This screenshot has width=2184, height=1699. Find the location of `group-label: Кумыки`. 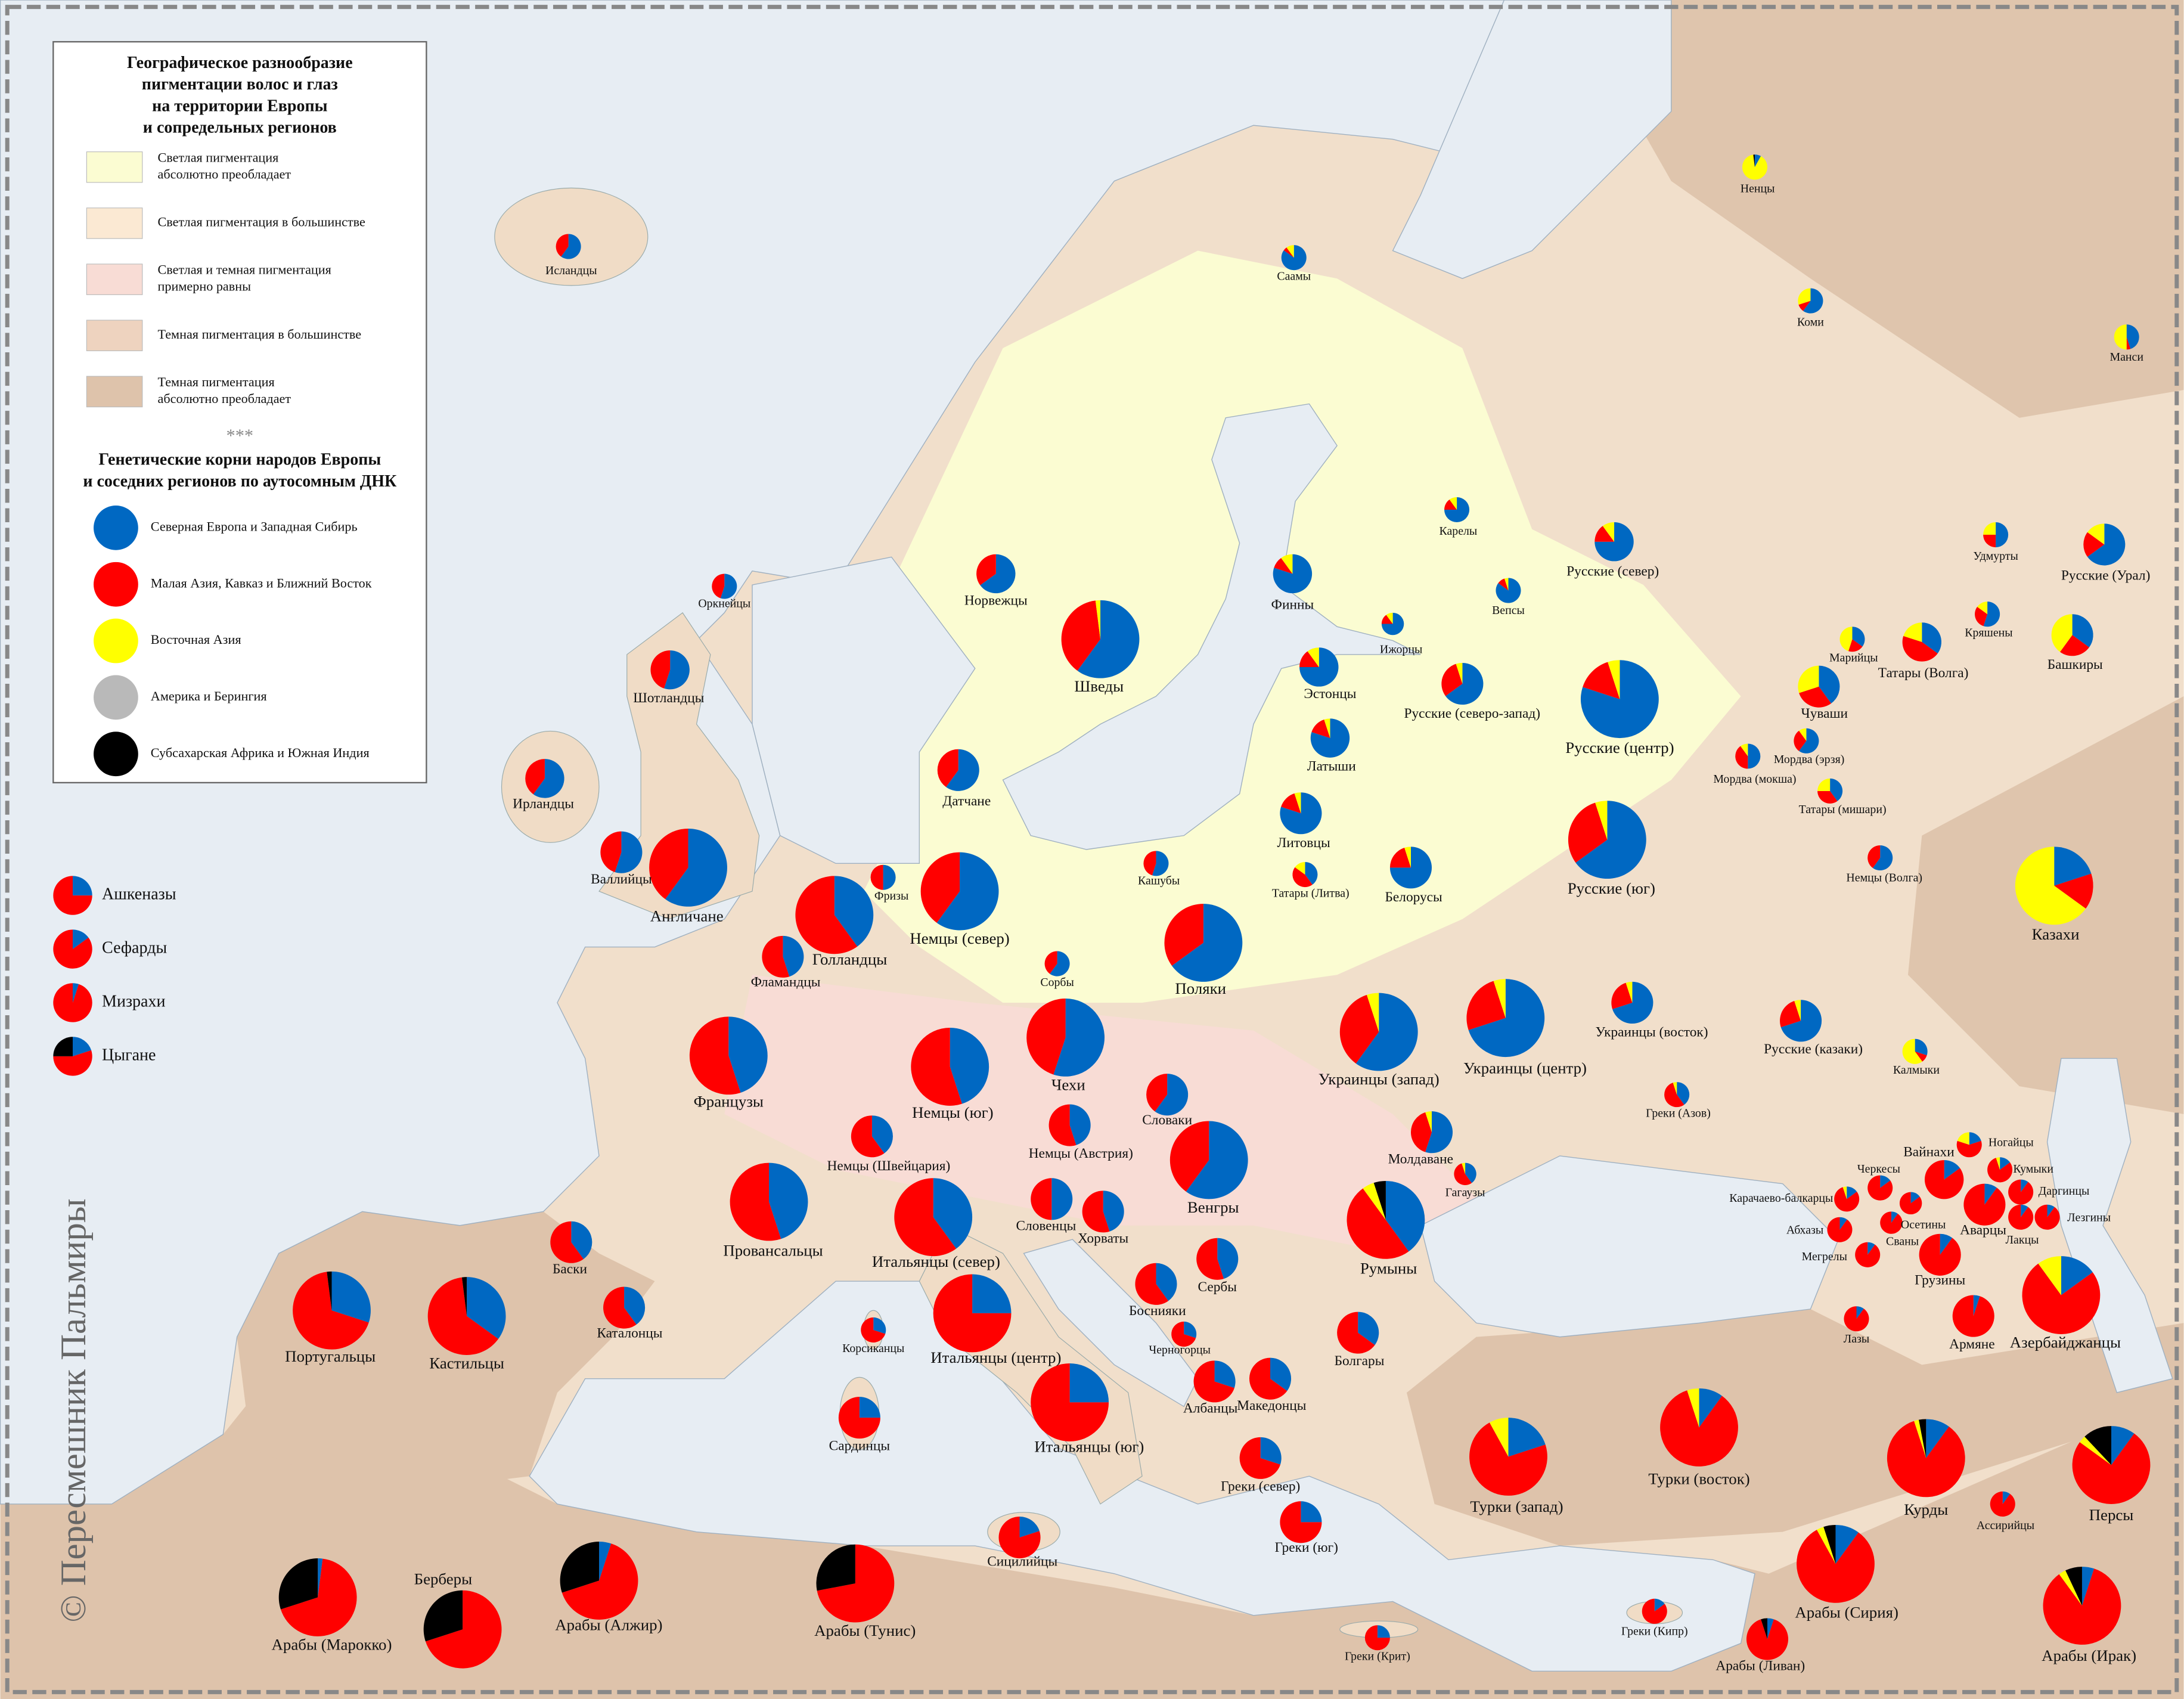

group-label: Кумыки is located at coordinates (2033, 1169).